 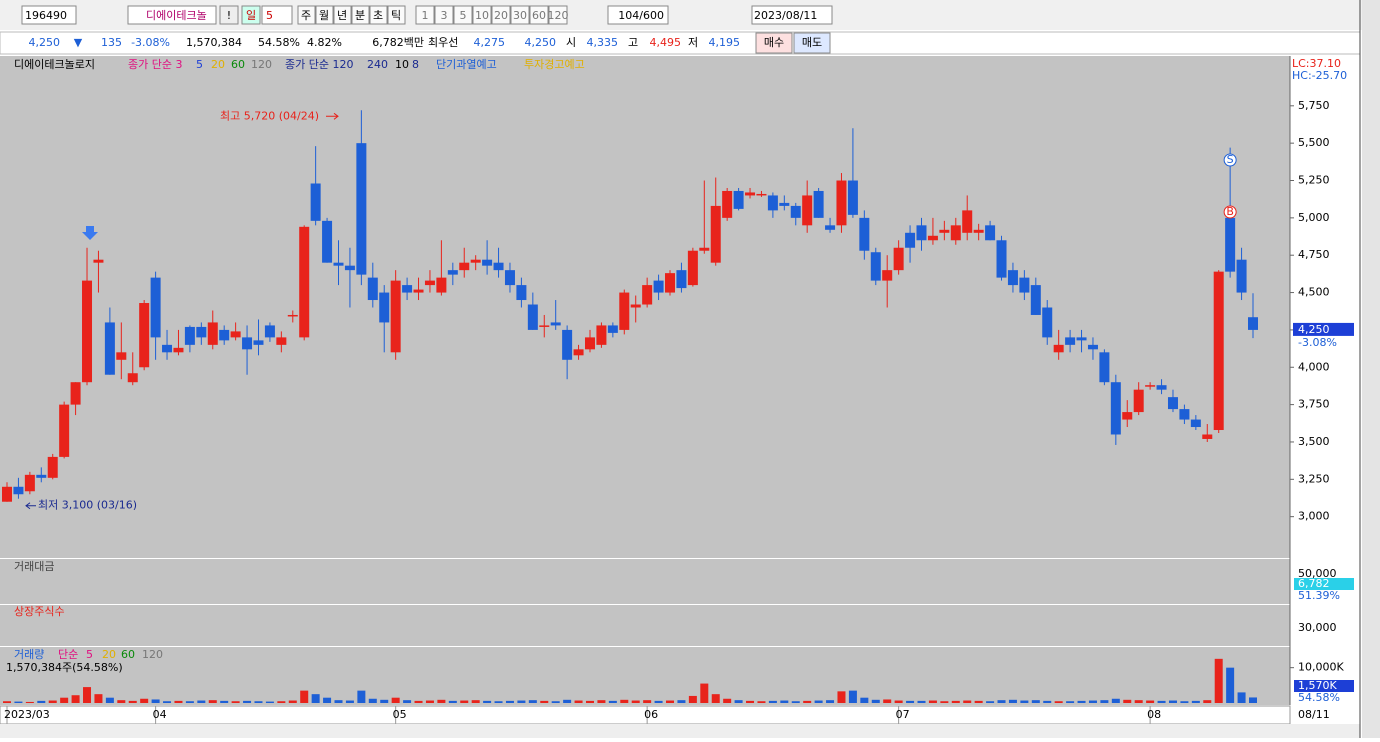 I want to click on warn-btn, so click(x=229, y=15).